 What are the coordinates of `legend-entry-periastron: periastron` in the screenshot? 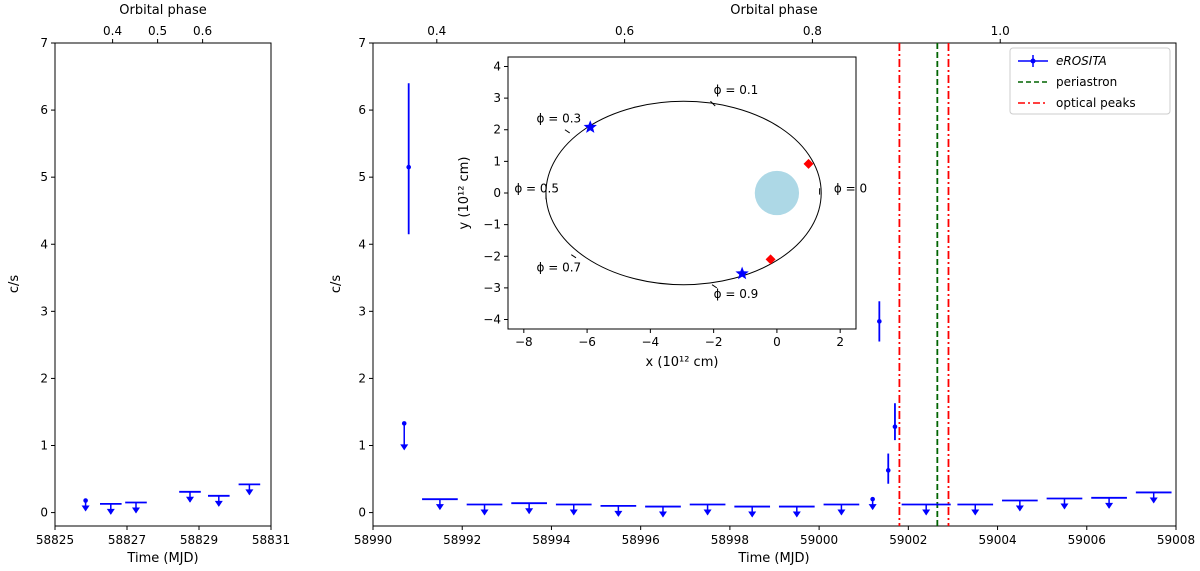 It's located at (1067, 82).